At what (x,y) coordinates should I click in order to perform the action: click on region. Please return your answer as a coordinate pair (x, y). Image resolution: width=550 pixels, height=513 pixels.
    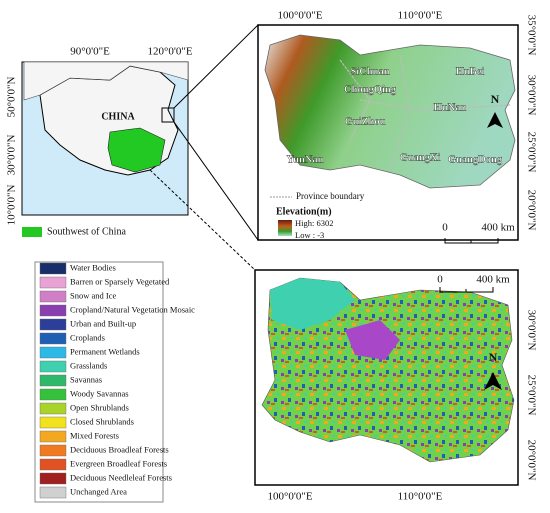
    Looking at the image, I should click on (390, 111).